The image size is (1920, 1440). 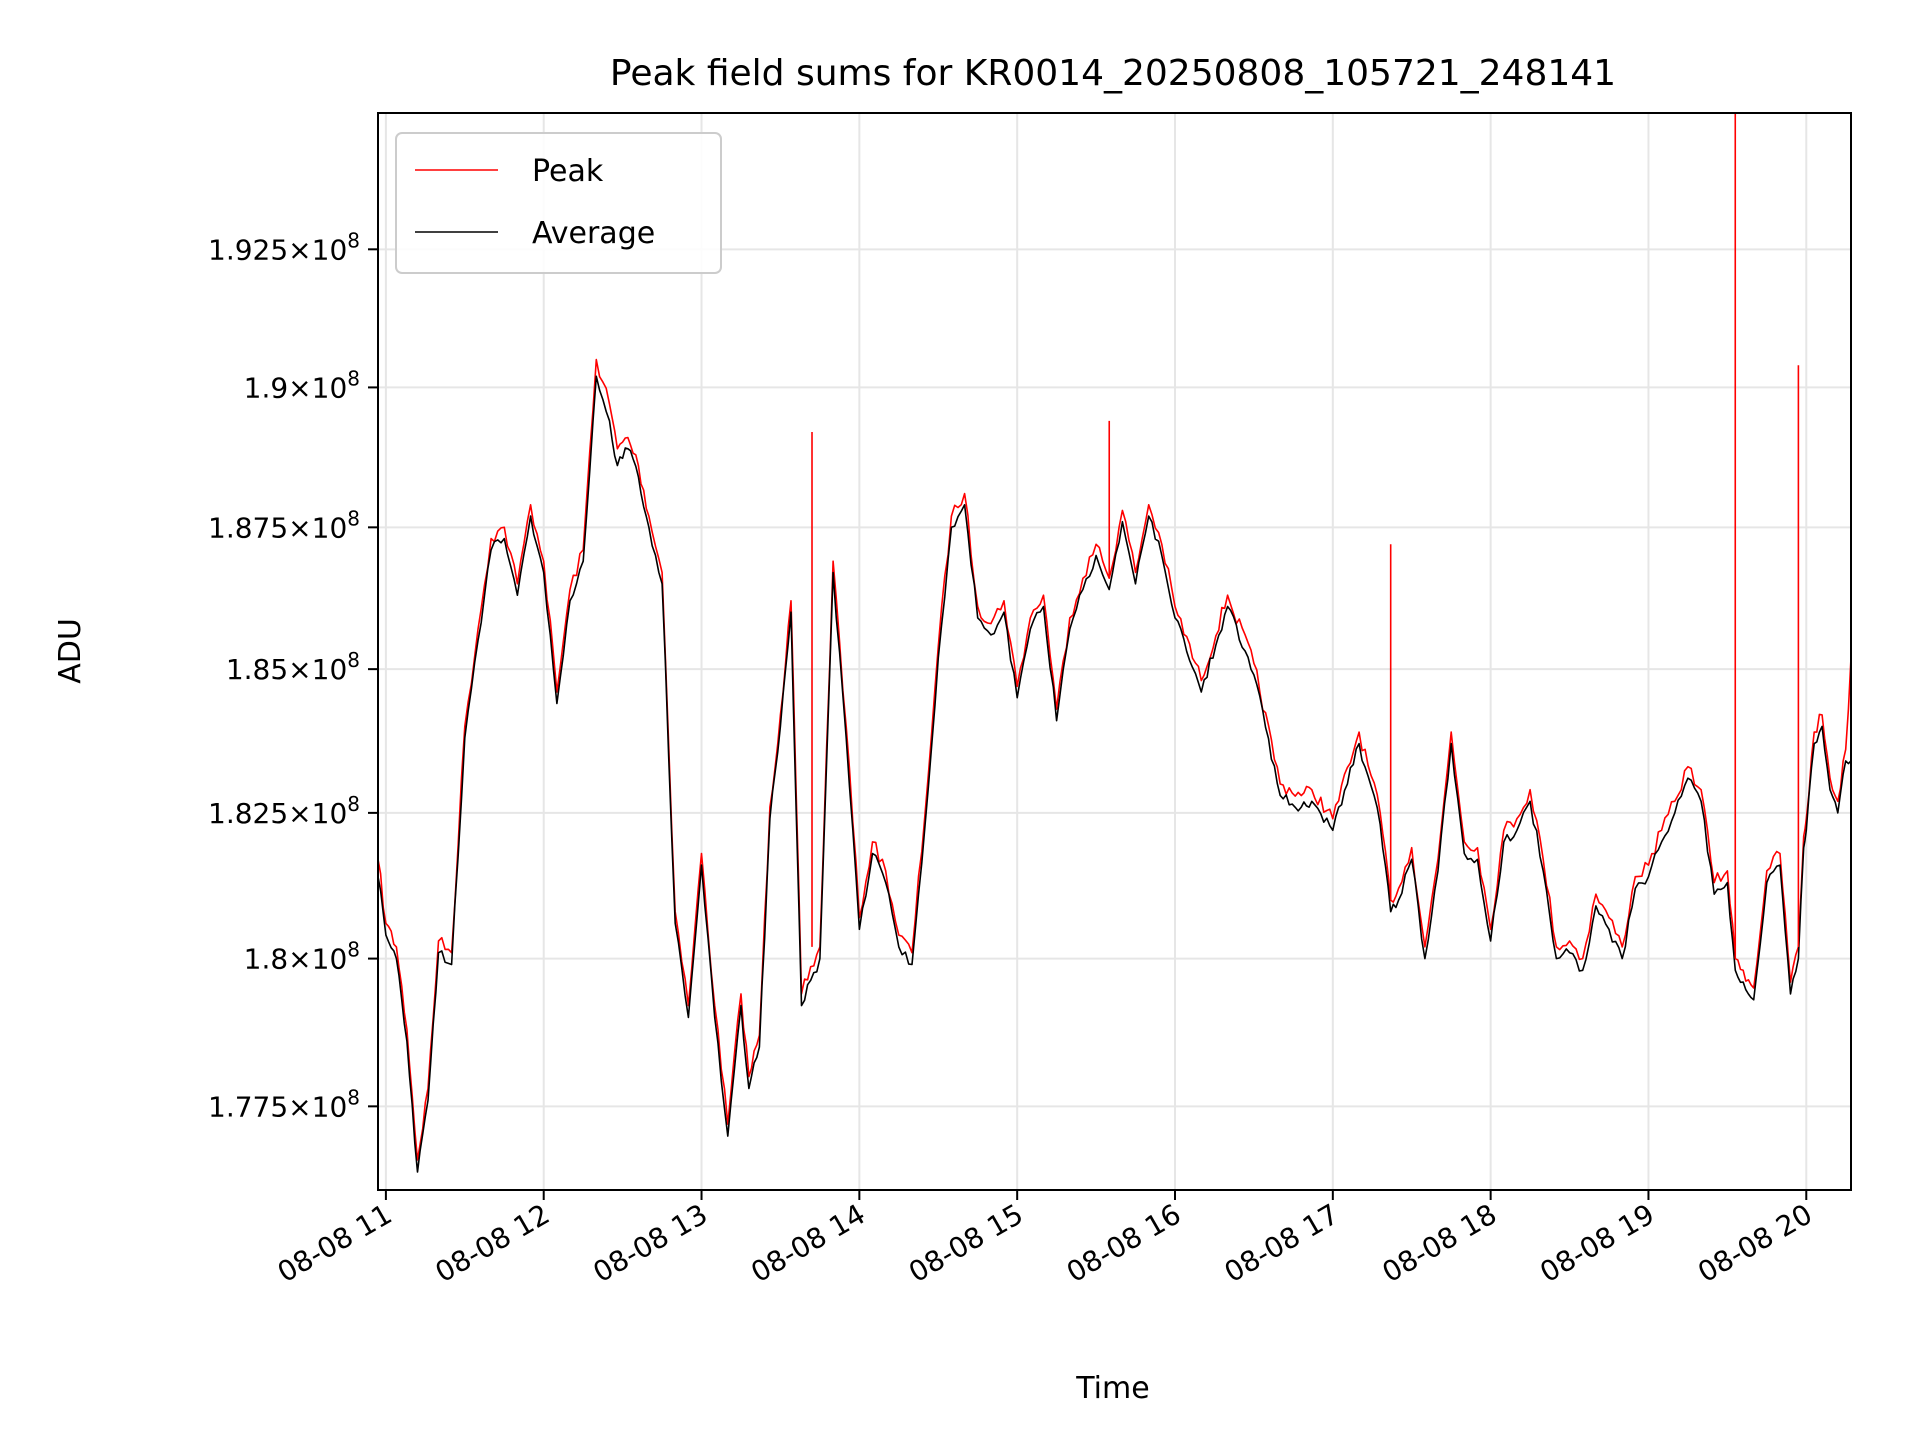 I want to click on y-tick-label: 1.775×108, so click(x=284, y=1104).